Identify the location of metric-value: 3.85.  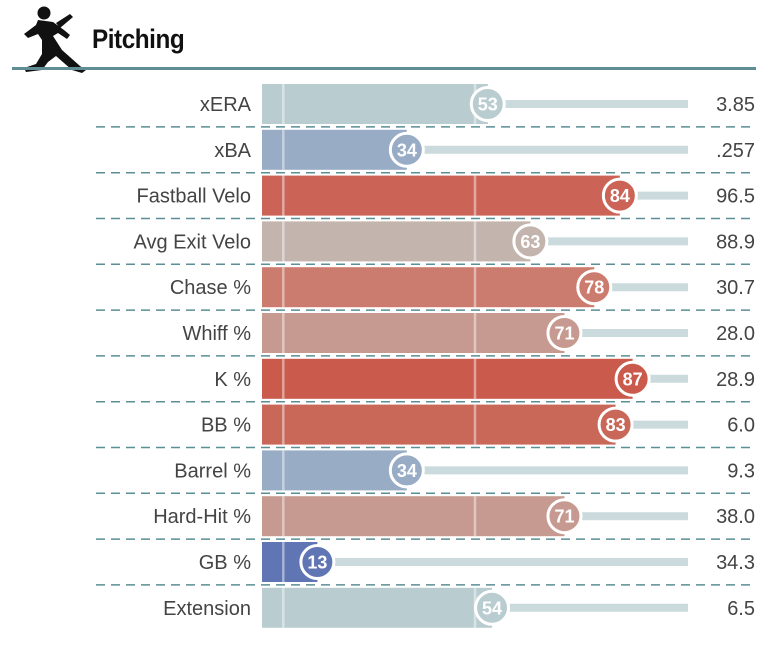
(735, 105).